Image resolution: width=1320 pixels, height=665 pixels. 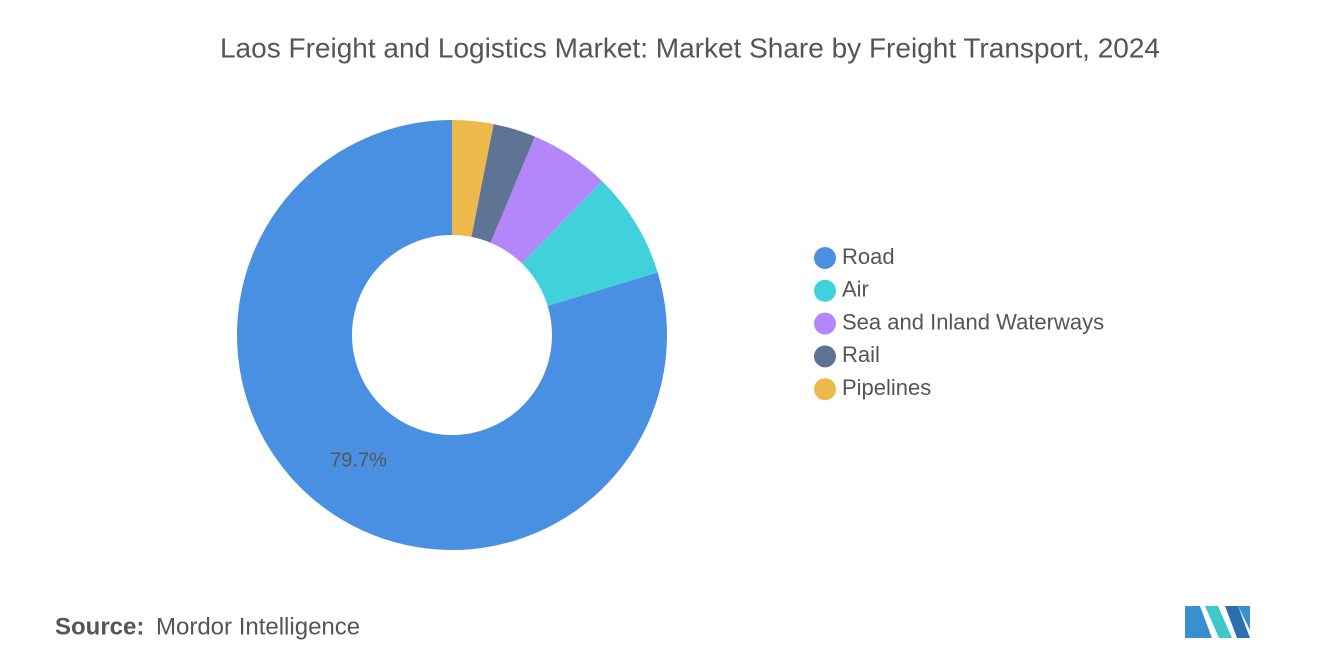 What do you see at coordinates (861, 354) in the screenshot?
I see `legend-label: Rail` at bounding box center [861, 354].